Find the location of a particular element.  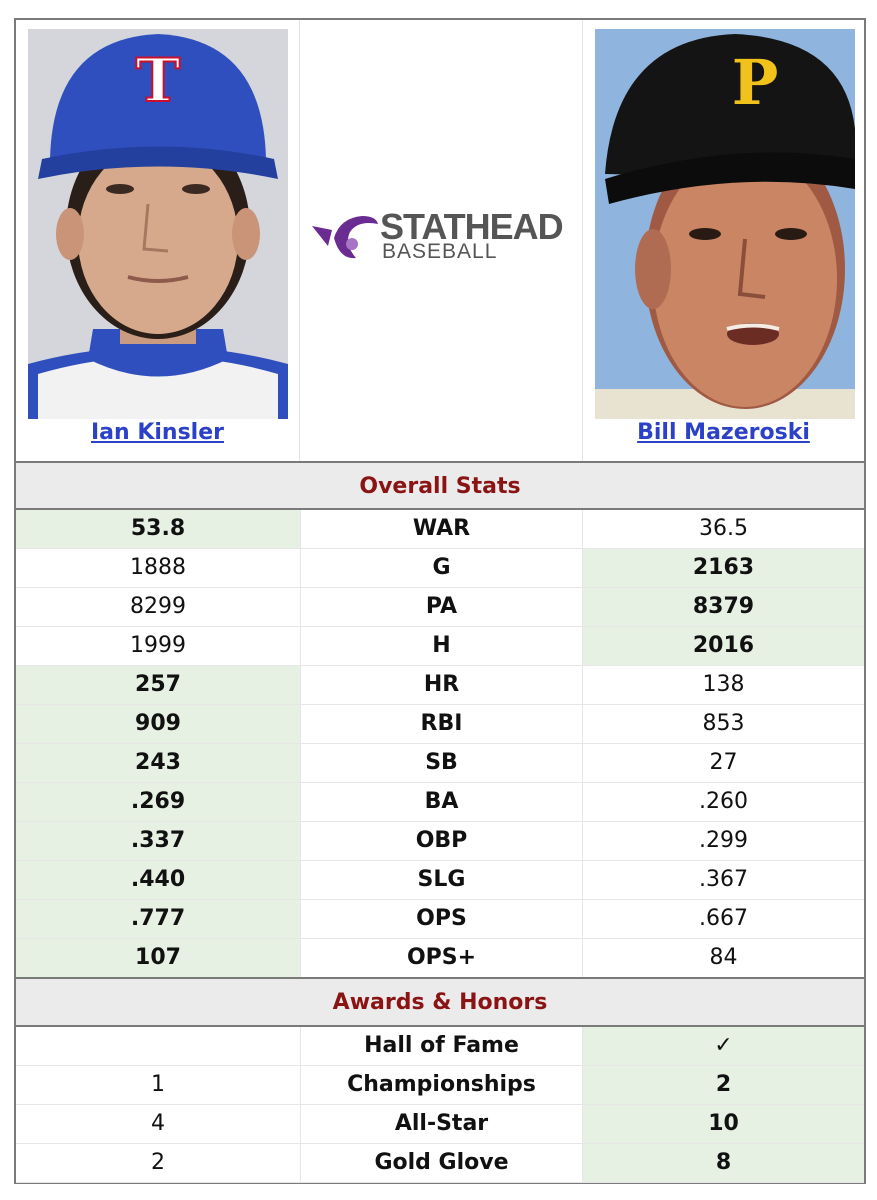

award-row: Hall of Fame ✓ is located at coordinates (440, 1046).